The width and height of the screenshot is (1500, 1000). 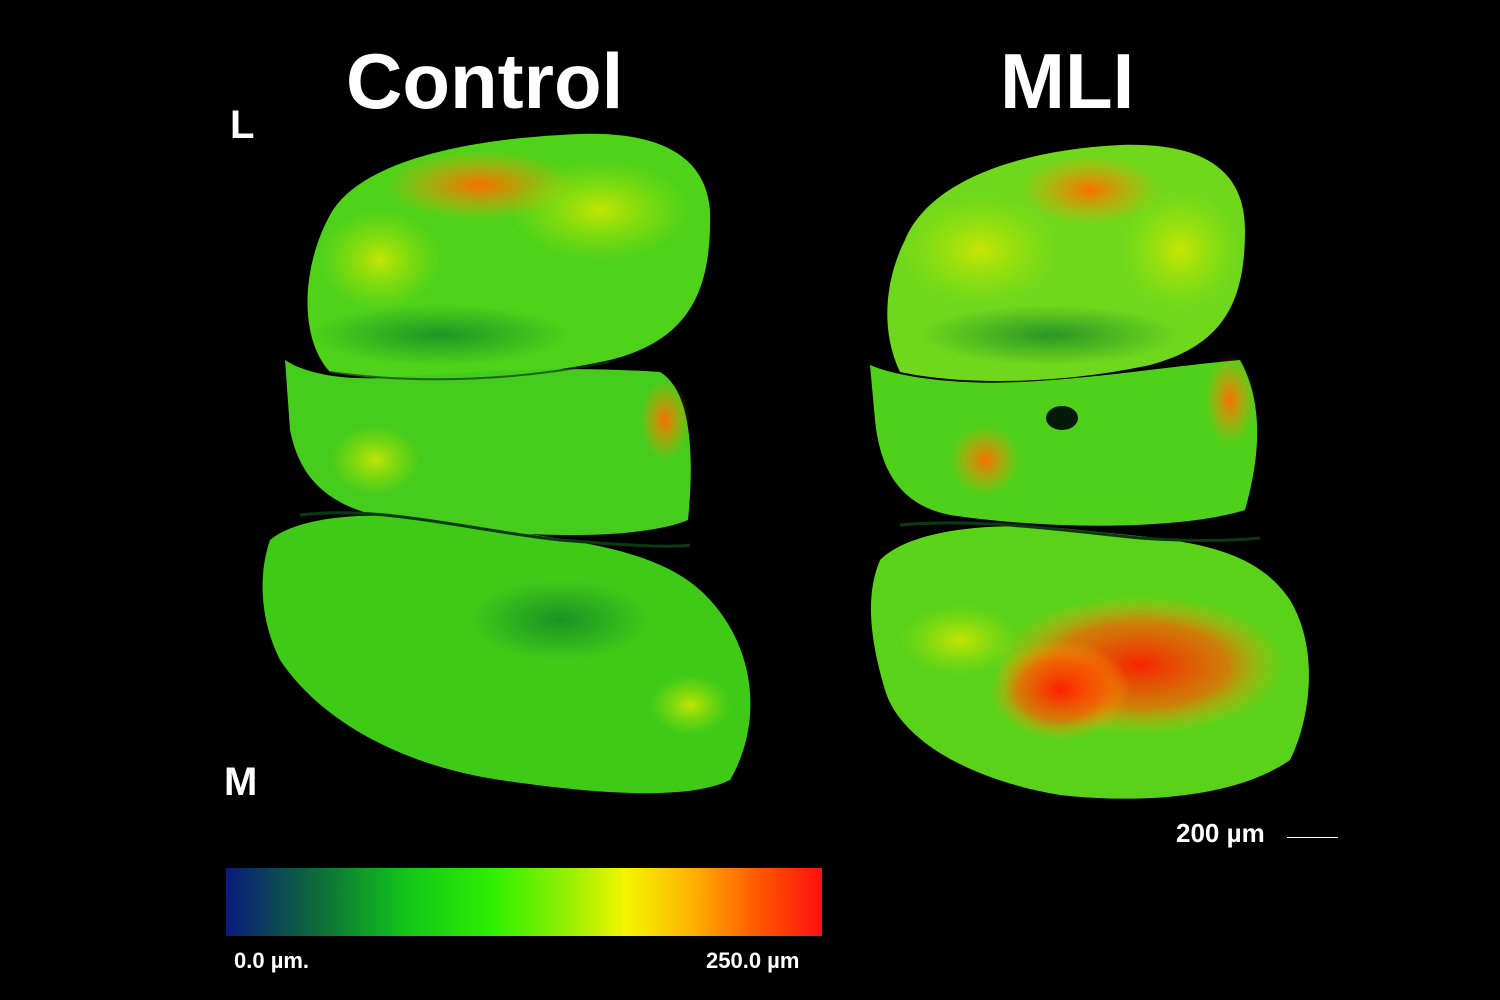 What do you see at coordinates (485, 81) in the screenshot?
I see `control-title: Control` at bounding box center [485, 81].